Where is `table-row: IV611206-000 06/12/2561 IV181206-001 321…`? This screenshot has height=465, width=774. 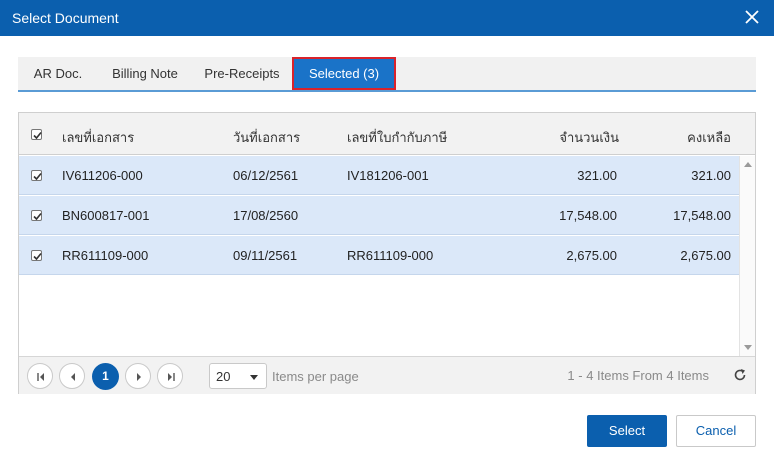 table-row: IV611206-000 06/12/2561 IV181206-001 321… is located at coordinates (379, 175).